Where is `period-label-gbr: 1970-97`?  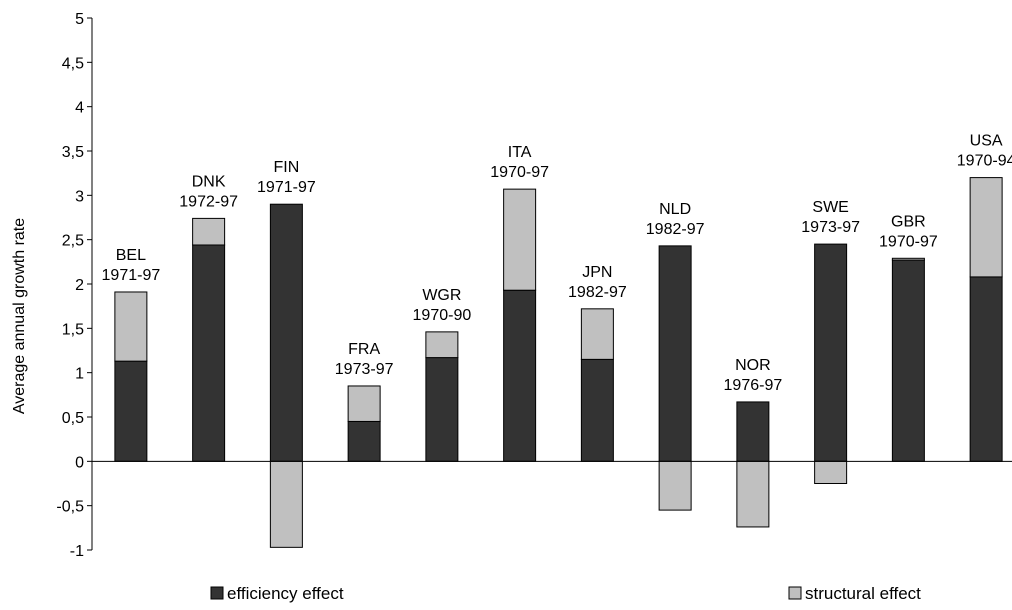 period-label-gbr: 1970-97 is located at coordinates (908, 241).